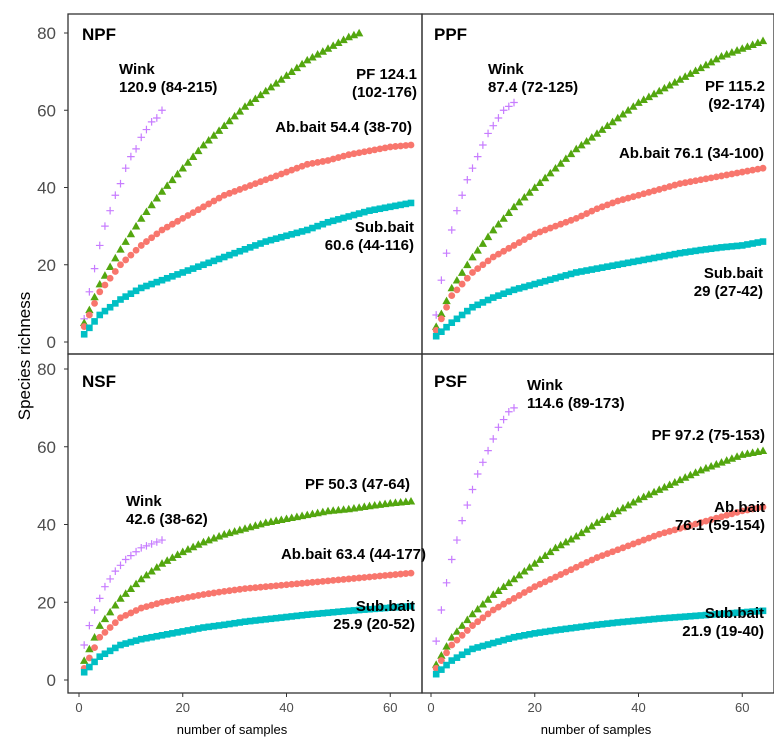 Image resolution: width=774 pixels, height=743 pixels. What do you see at coordinates (24, 356) in the screenshot?
I see `y-axis-title: Species richness` at bounding box center [24, 356].